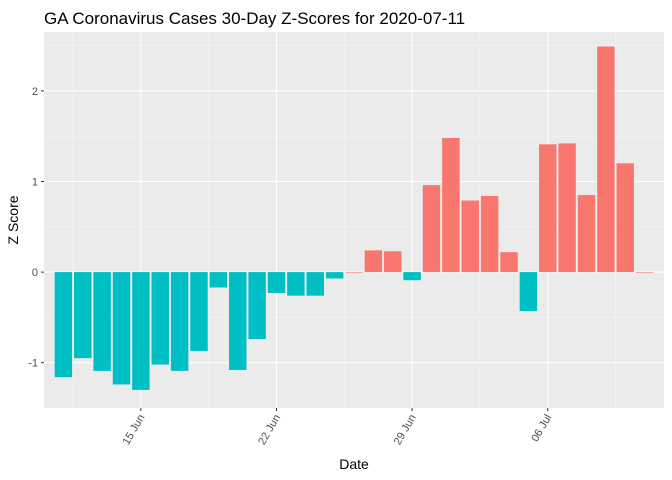  Describe the element at coordinates (13, 219) in the screenshot. I see `y-axis-label: Z Score` at that location.